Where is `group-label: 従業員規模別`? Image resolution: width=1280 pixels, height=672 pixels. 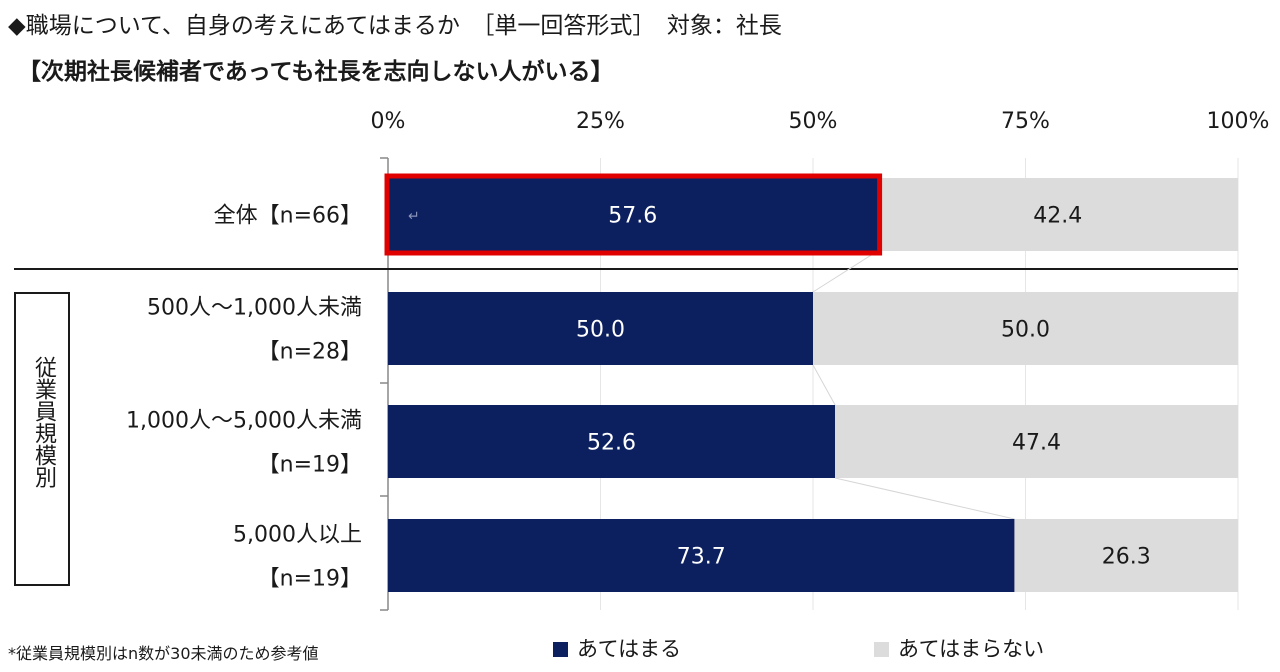
group-label: 従業員規模別 is located at coordinates (43, 422).